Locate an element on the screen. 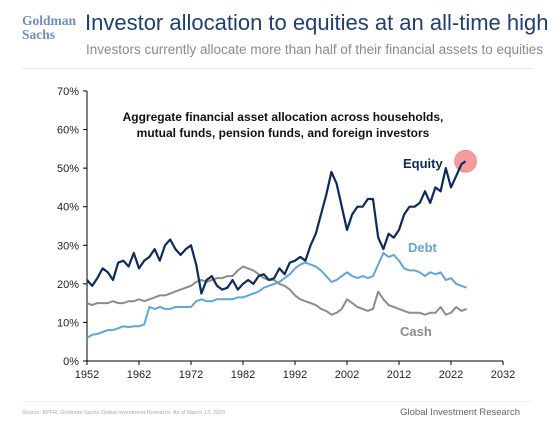 The width and height of the screenshot is (554, 430). y-tick-label: 70% is located at coordinates (68, 92).